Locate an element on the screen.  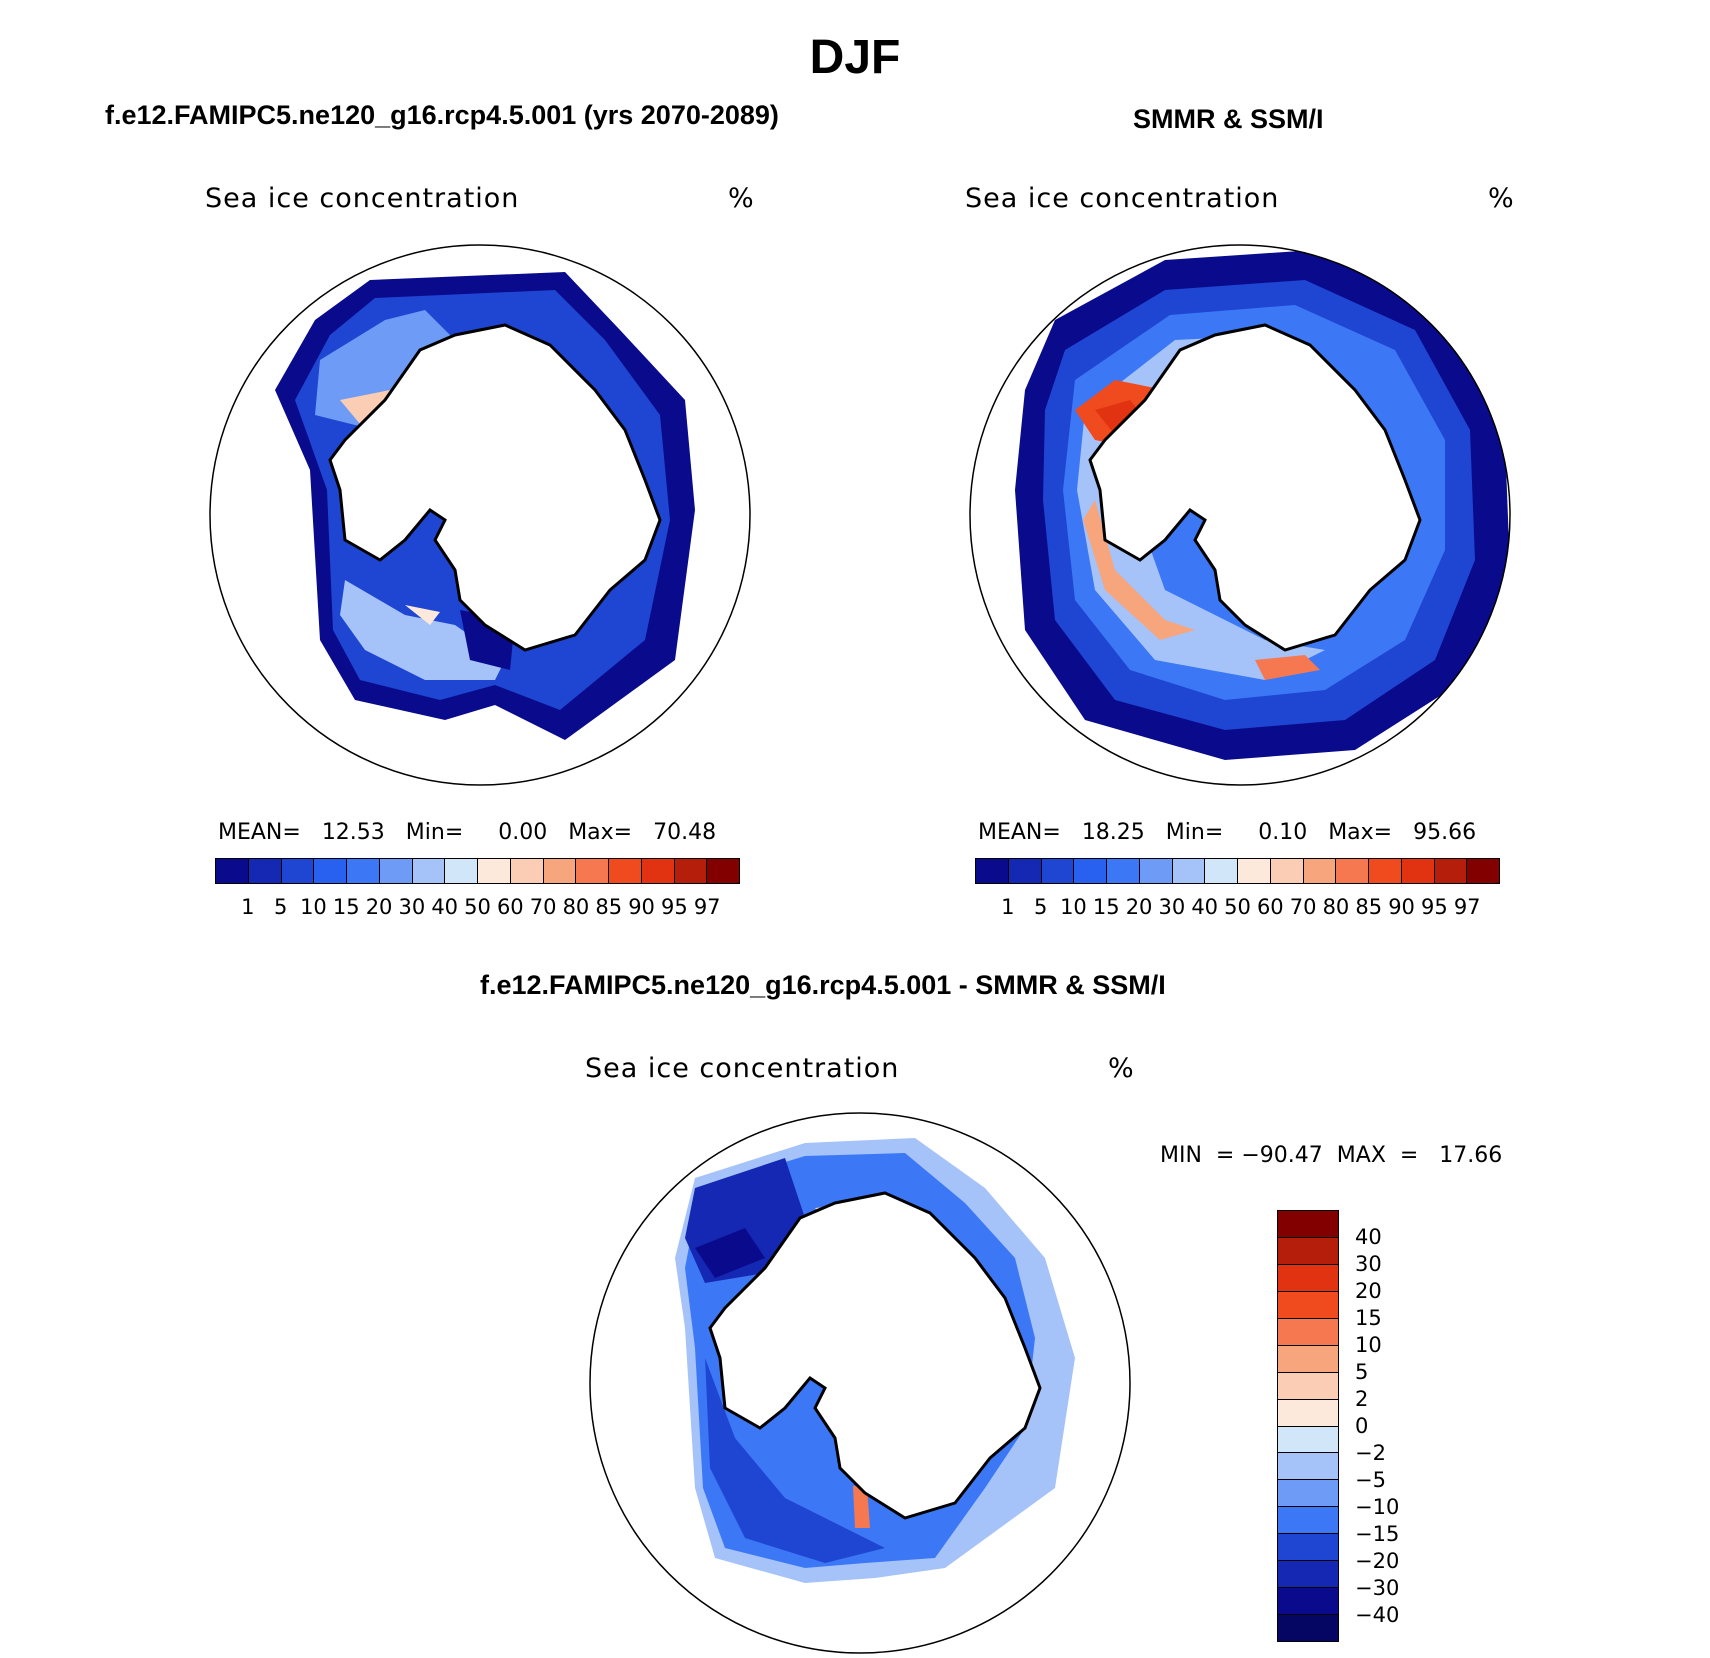
model-min-value: 0.00 is located at coordinates (523, 832).